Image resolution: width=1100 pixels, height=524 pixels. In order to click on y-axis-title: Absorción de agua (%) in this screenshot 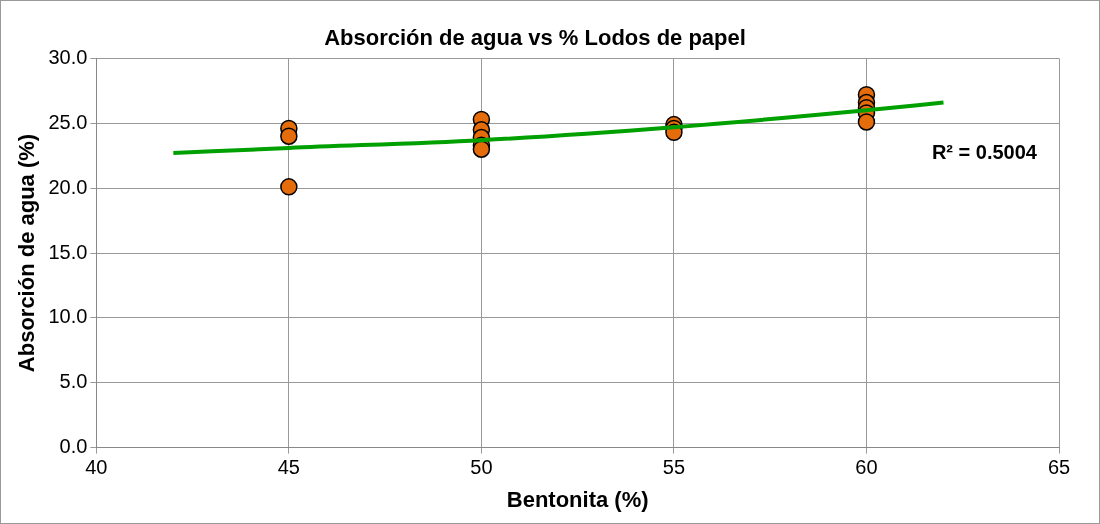, I will do `click(27, 253)`.